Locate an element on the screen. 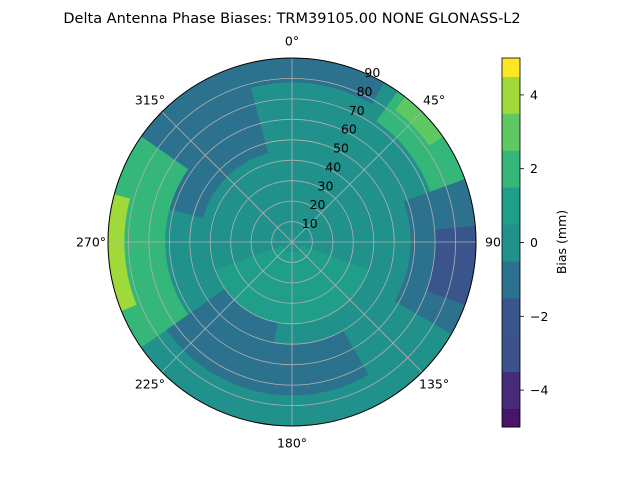 This screenshot has width=640, height=480. radial-tick-label: 50 is located at coordinates (341, 148).